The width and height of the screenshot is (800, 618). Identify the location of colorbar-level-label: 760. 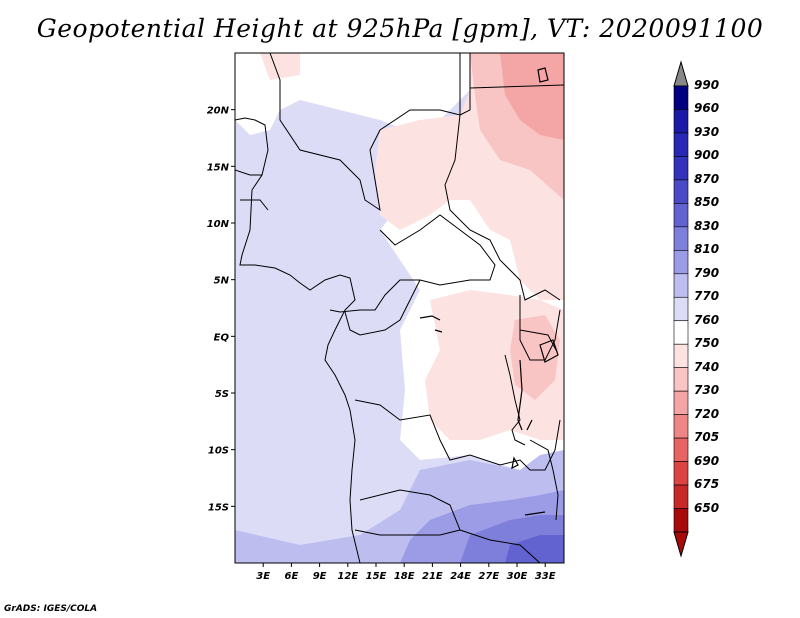
(707, 319).